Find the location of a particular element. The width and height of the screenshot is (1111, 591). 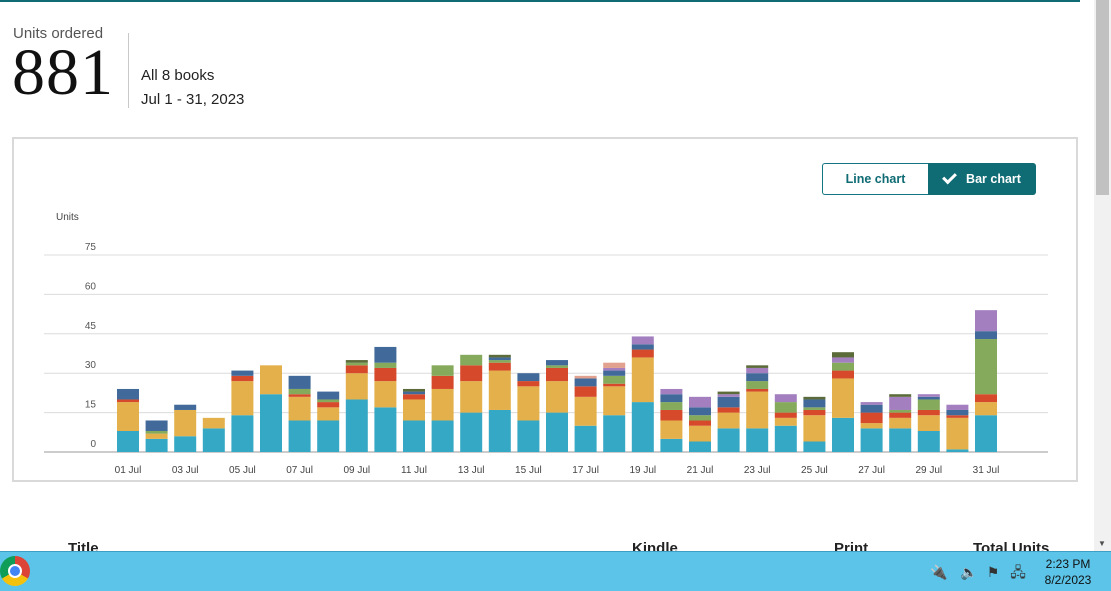

network-shield-icon: 🔌 is located at coordinates (939, 572).